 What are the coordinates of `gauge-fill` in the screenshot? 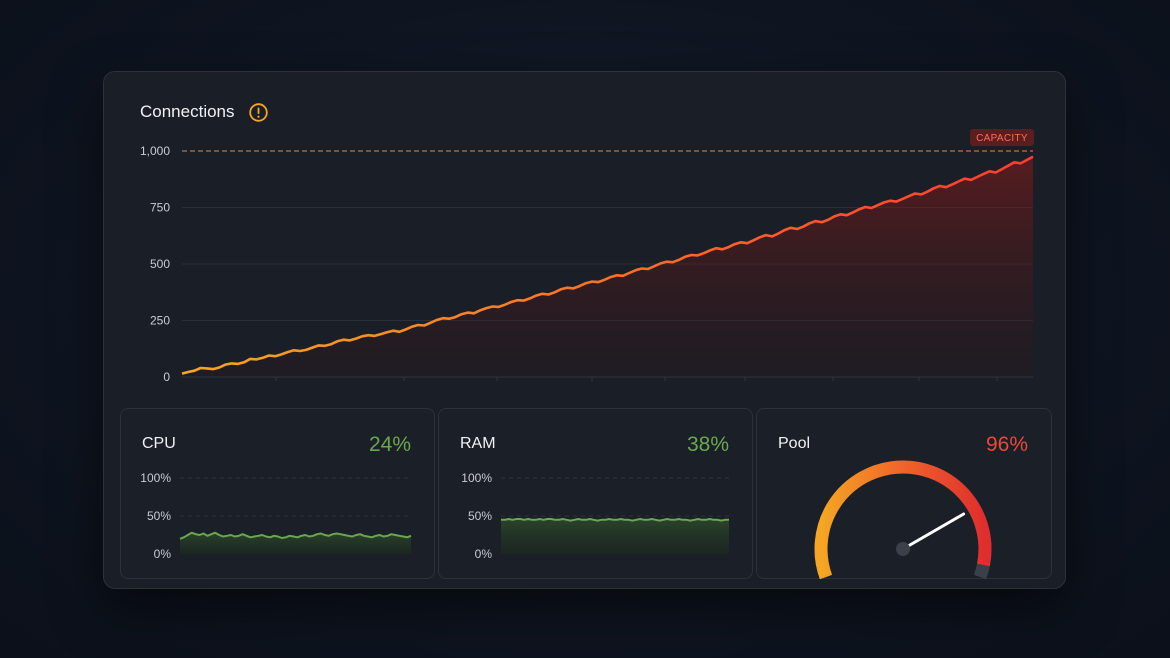 It's located at (903, 520).